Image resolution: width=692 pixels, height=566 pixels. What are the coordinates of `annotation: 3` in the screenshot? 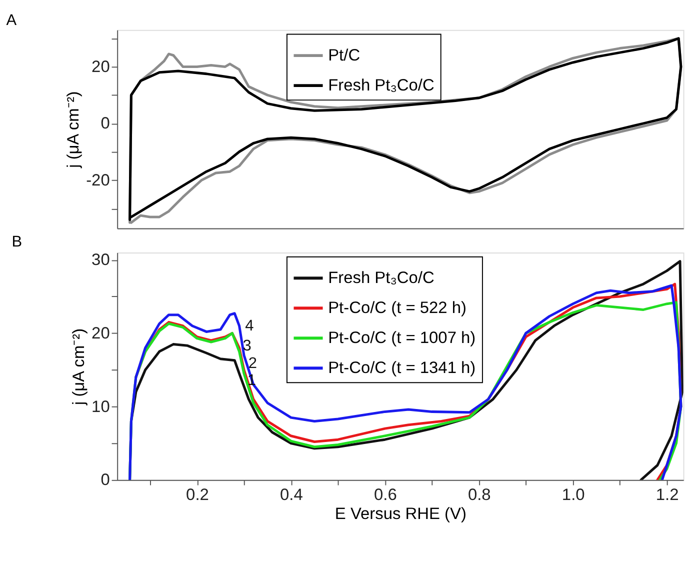 It's located at (247, 346).